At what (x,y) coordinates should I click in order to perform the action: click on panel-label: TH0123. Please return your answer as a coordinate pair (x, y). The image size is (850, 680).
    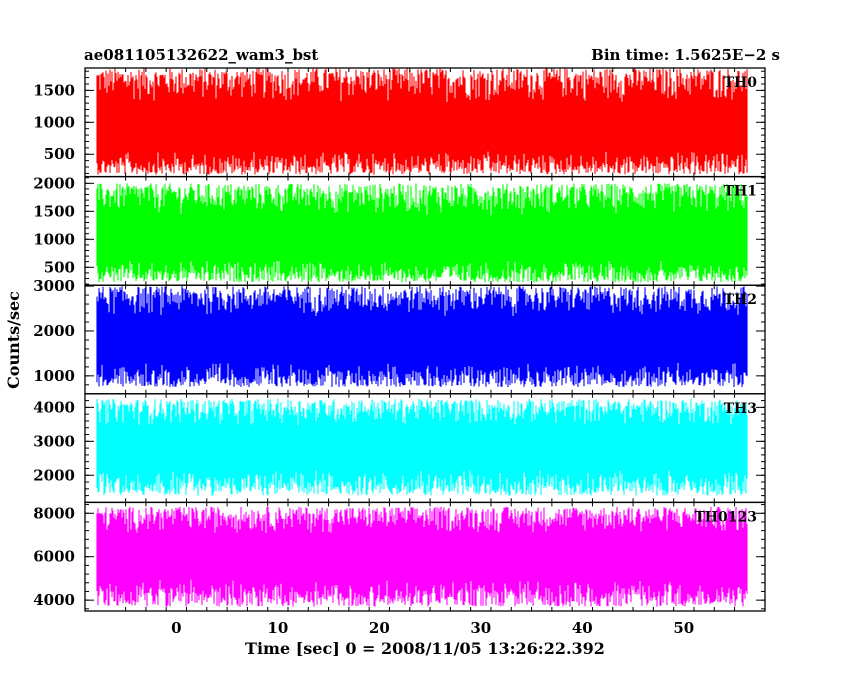
    Looking at the image, I should click on (725, 517).